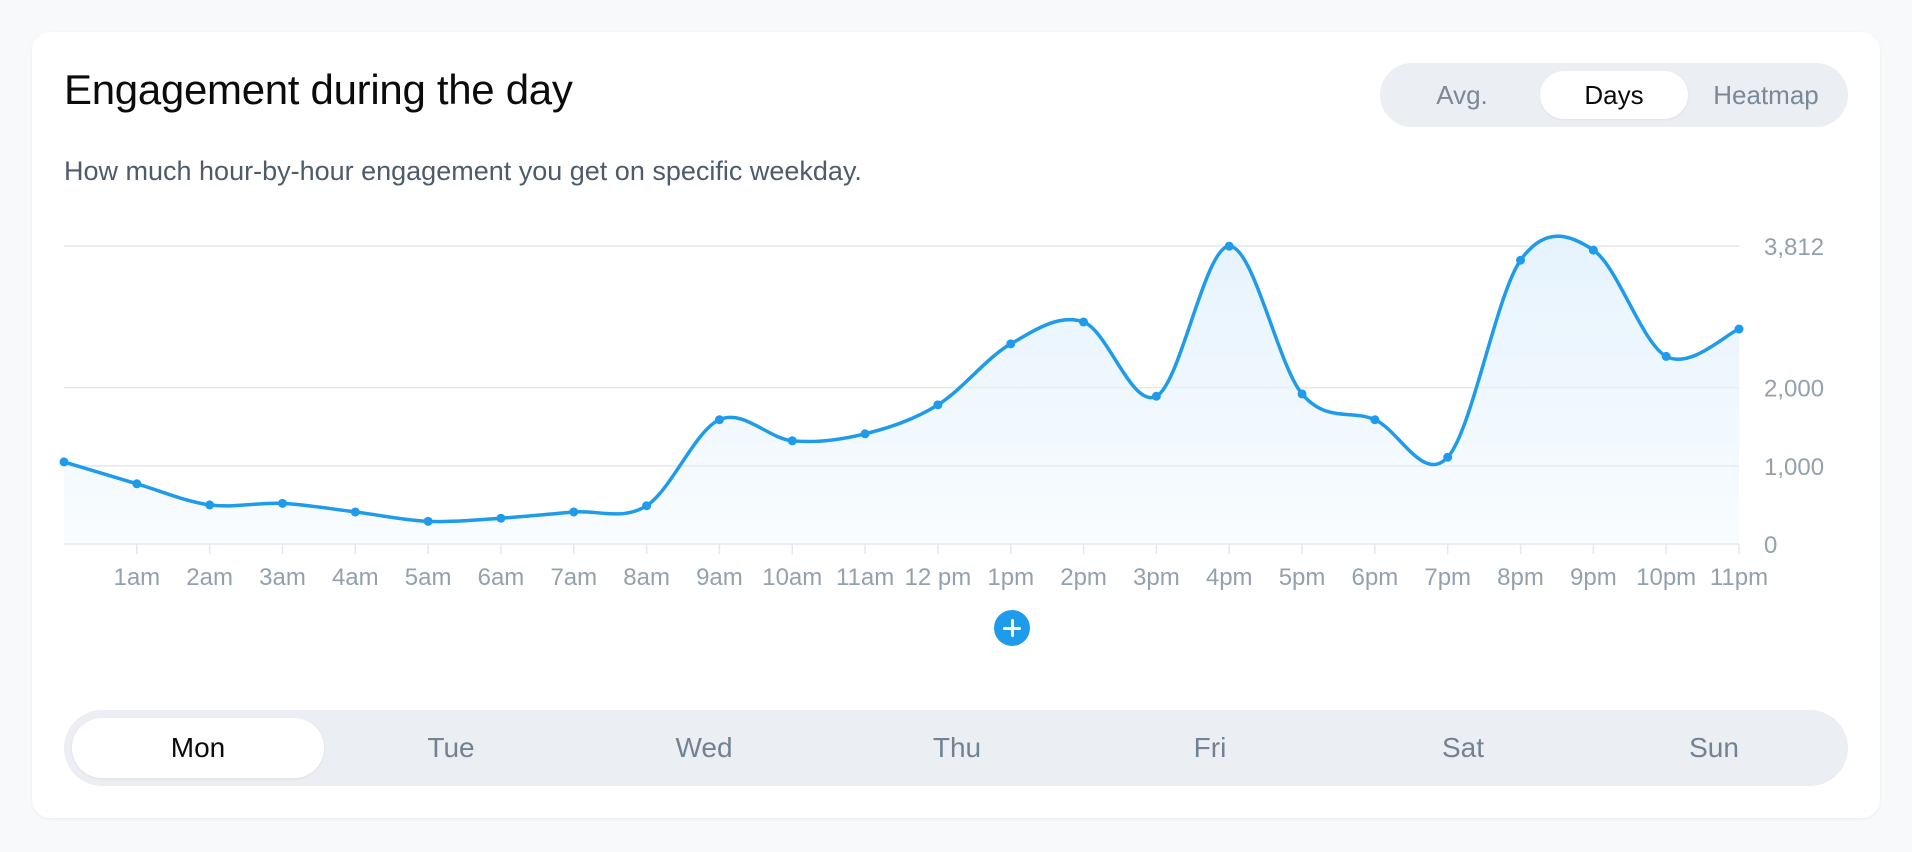 The width and height of the screenshot is (1912, 852). I want to click on x-tick-label: 6am, so click(501, 577).